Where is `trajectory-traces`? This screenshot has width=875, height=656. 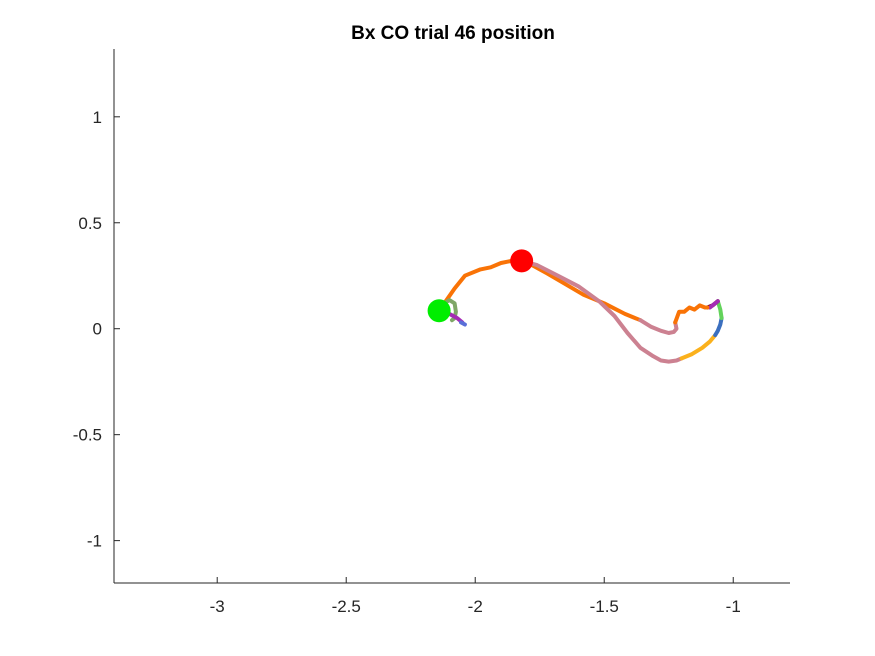 trajectory-traces is located at coordinates (580, 311).